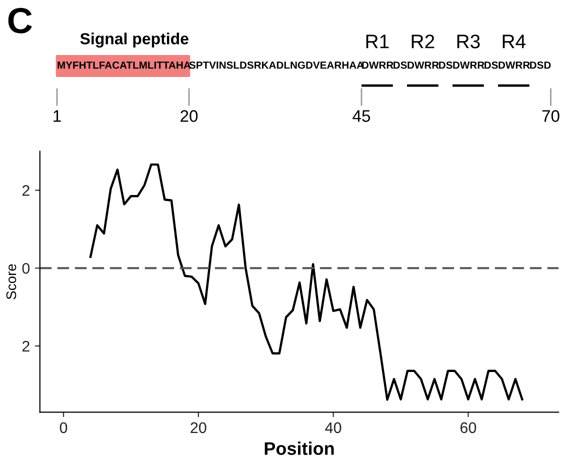 The width and height of the screenshot is (570, 460). What do you see at coordinates (423, 41) in the screenshot?
I see `text: R2` at bounding box center [423, 41].